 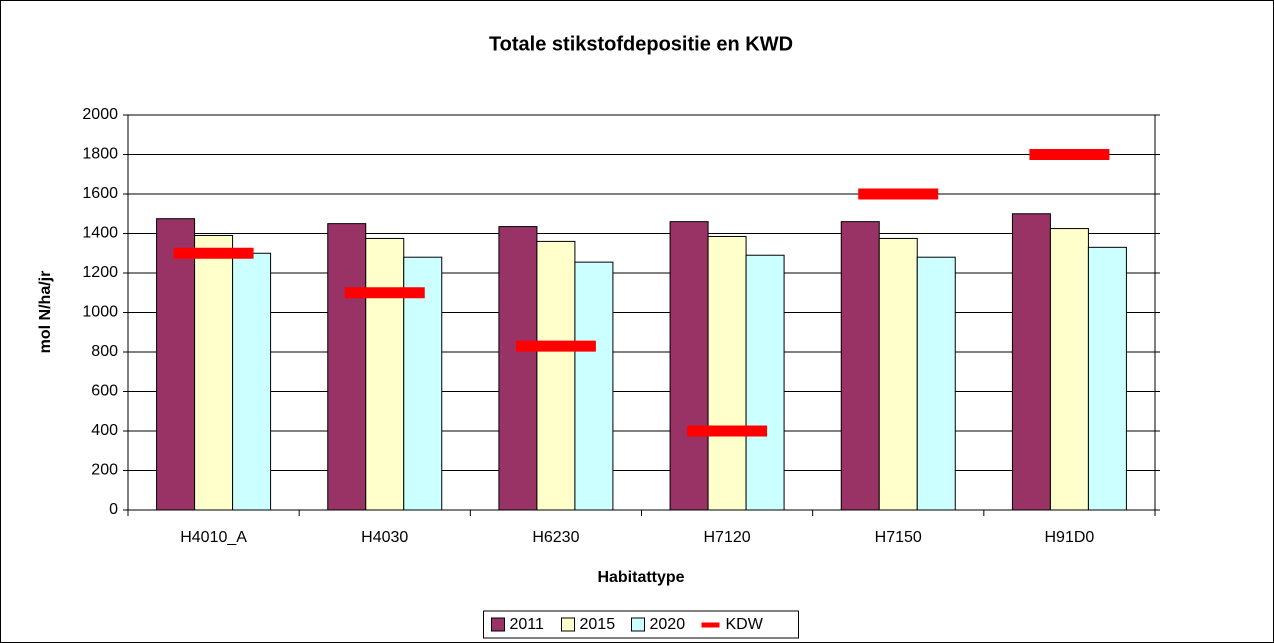 I want to click on x-tick-label: H6230, so click(x=555, y=537).